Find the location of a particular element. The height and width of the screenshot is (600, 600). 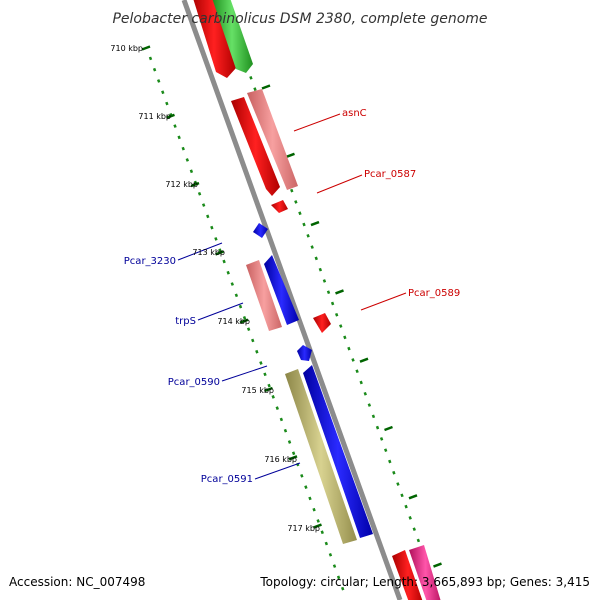

gene-red-pcar0589 is located at coordinates (322, 323).